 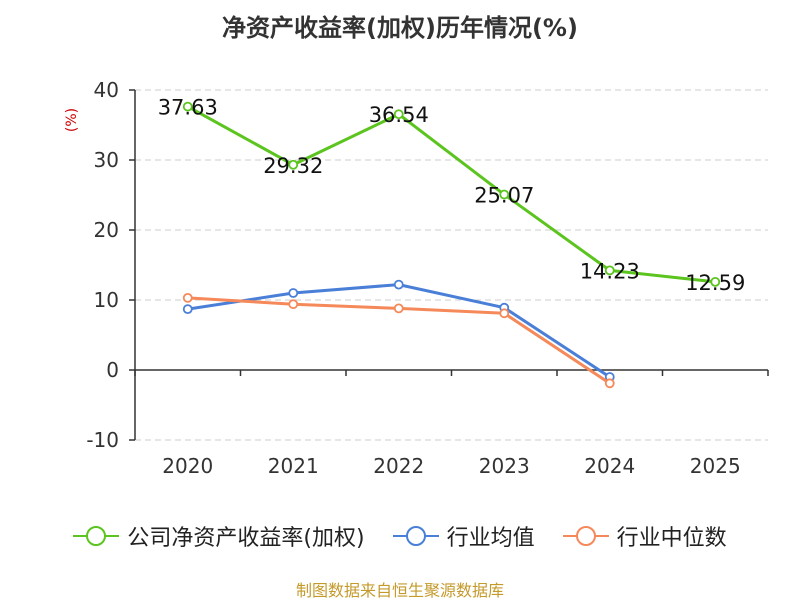 I want to click on data-label-2025: 12.59, so click(x=715, y=283).